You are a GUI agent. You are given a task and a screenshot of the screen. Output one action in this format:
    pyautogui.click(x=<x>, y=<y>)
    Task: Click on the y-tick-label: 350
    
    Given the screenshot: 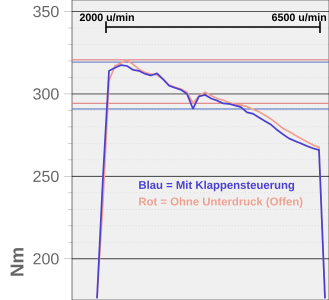 What is the action you would take?
    pyautogui.click(x=46, y=12)
    